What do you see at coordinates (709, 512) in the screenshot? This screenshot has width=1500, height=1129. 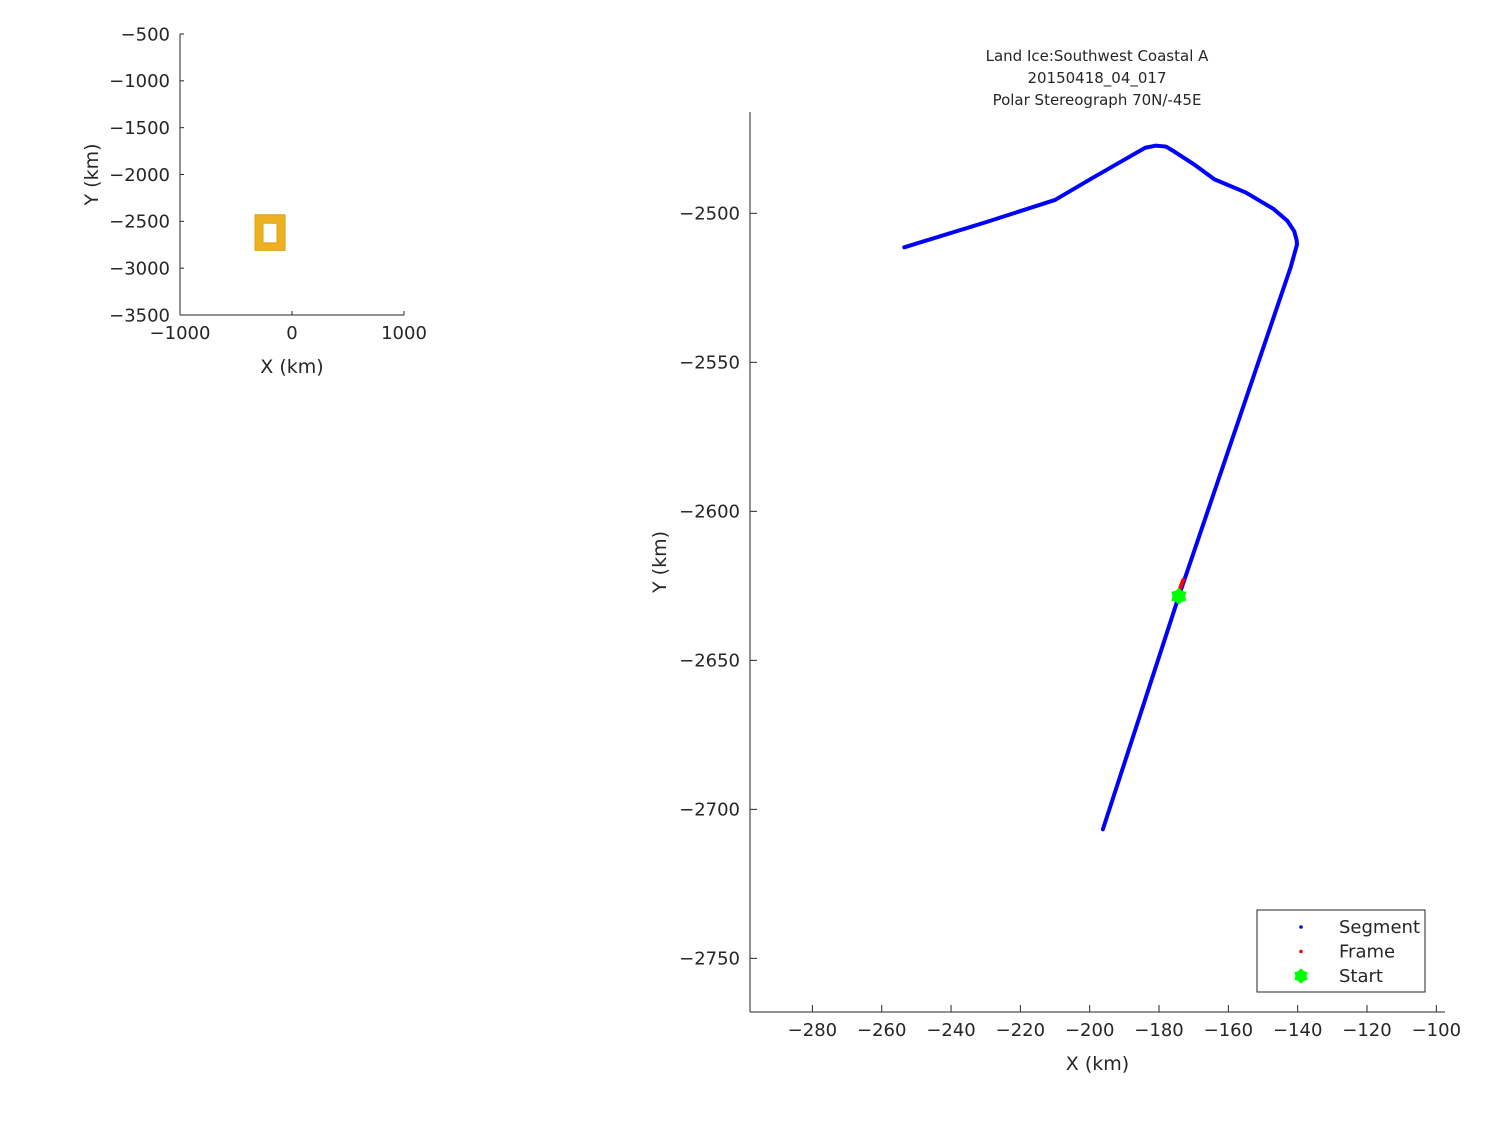 I see `y-tick-label: −2600` at bounding box center [709, 512].